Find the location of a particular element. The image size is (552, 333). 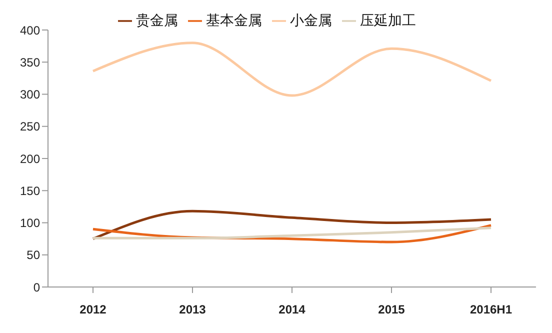

x-tick-label: 2016H1 is located at coordinates (491, 309).